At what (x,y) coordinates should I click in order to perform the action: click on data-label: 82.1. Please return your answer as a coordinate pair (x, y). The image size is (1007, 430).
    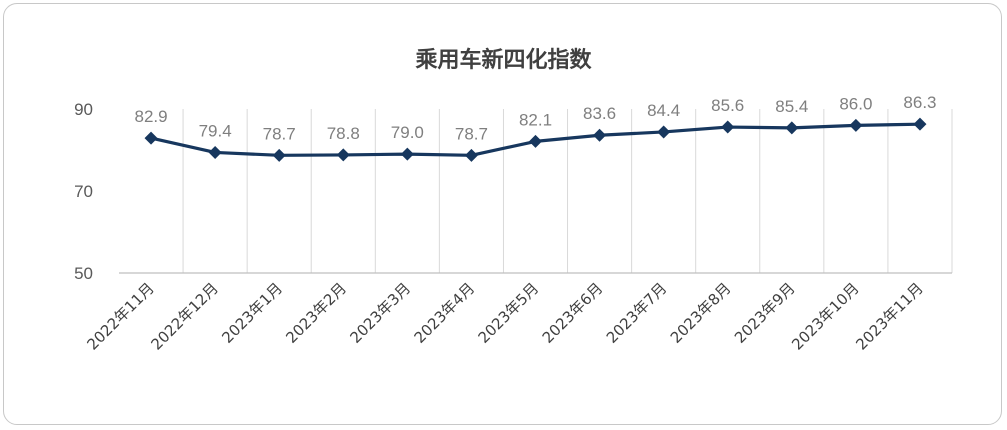
    Looking at the image, I should click on (535, 119).